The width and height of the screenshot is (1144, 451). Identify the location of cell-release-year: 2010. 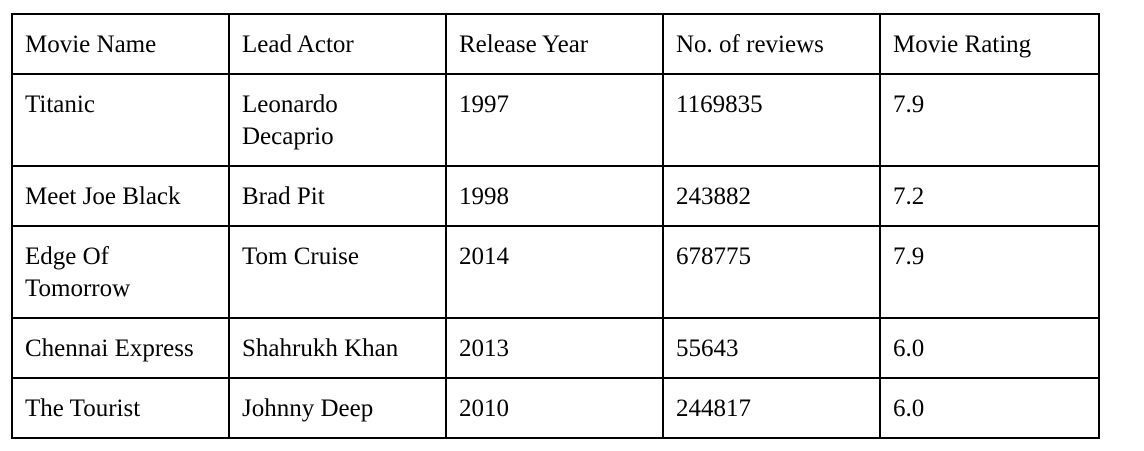
(554, 408).